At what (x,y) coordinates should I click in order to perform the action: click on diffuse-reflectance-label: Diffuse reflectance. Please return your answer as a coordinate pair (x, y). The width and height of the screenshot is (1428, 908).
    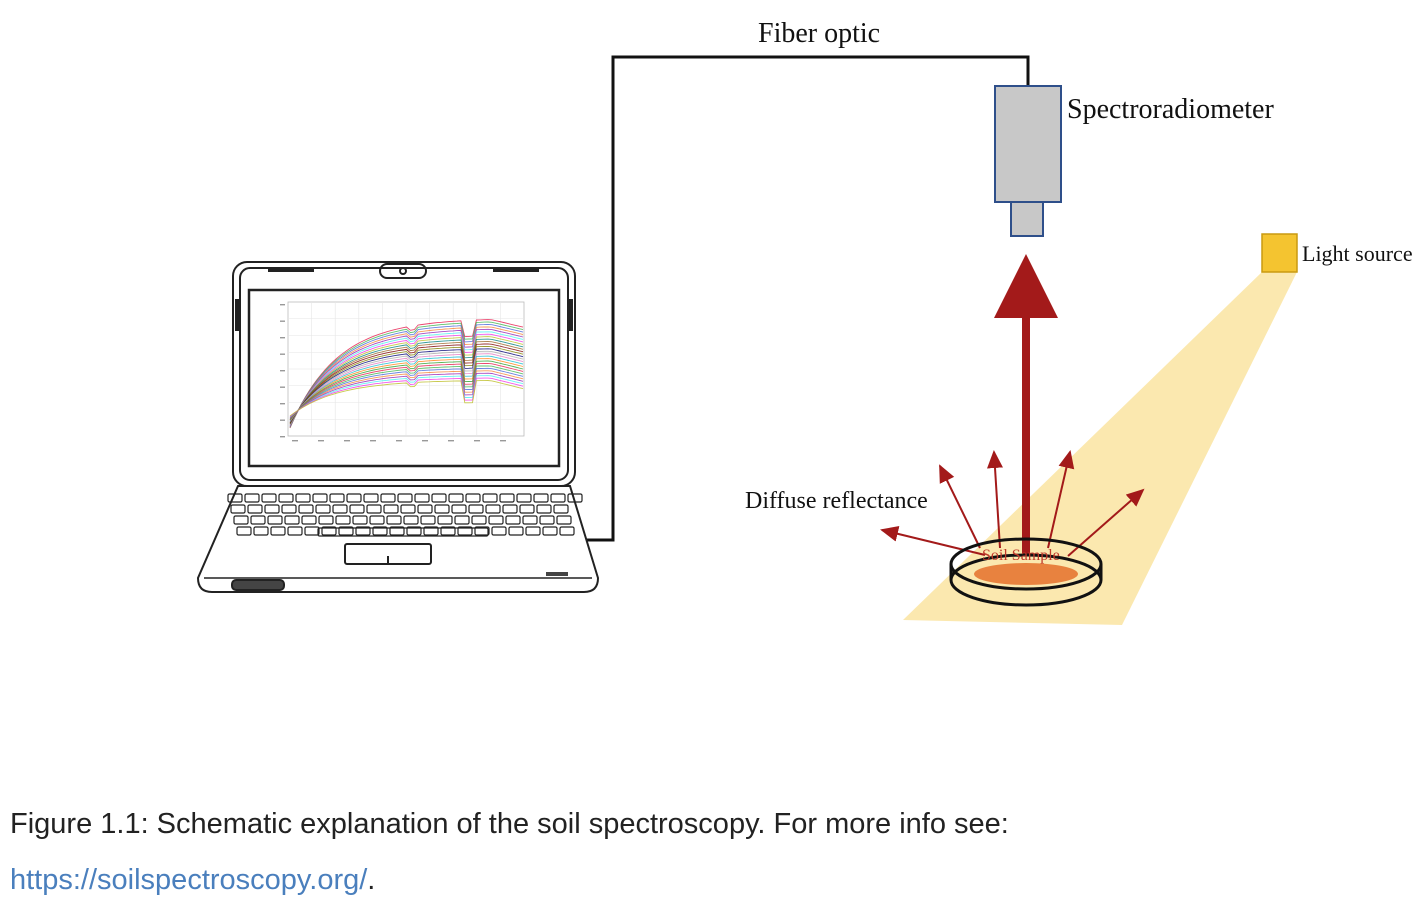
    Looking at the image, I should click on (836, 501).